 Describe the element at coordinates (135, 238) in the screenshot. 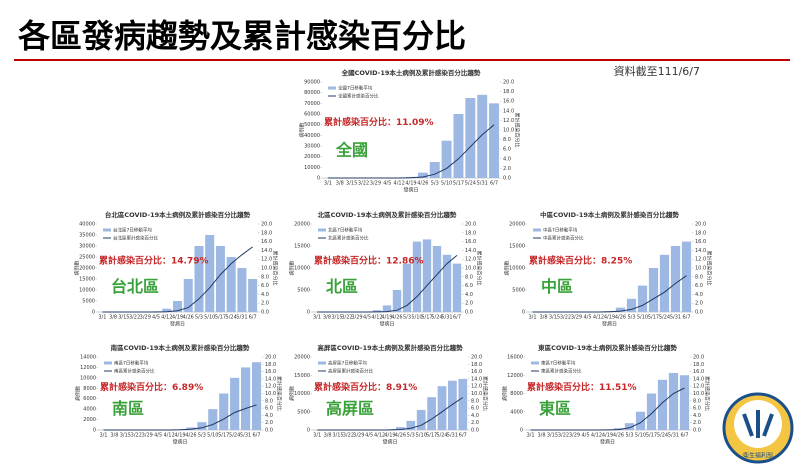

I see `legend-label: 台北區累計感染百分比` at that location.